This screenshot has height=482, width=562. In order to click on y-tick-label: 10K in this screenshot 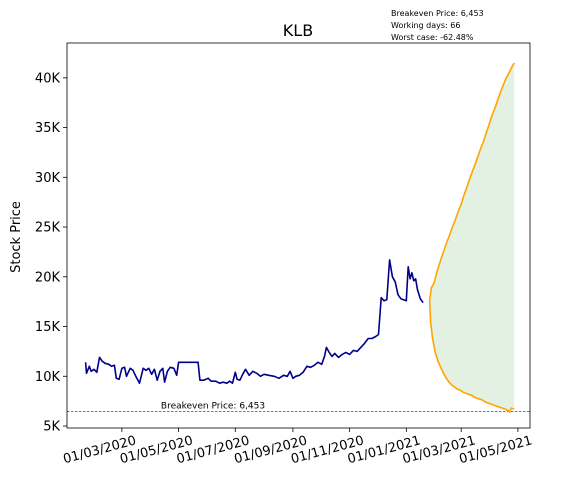, I will do `click(48, 377)`.